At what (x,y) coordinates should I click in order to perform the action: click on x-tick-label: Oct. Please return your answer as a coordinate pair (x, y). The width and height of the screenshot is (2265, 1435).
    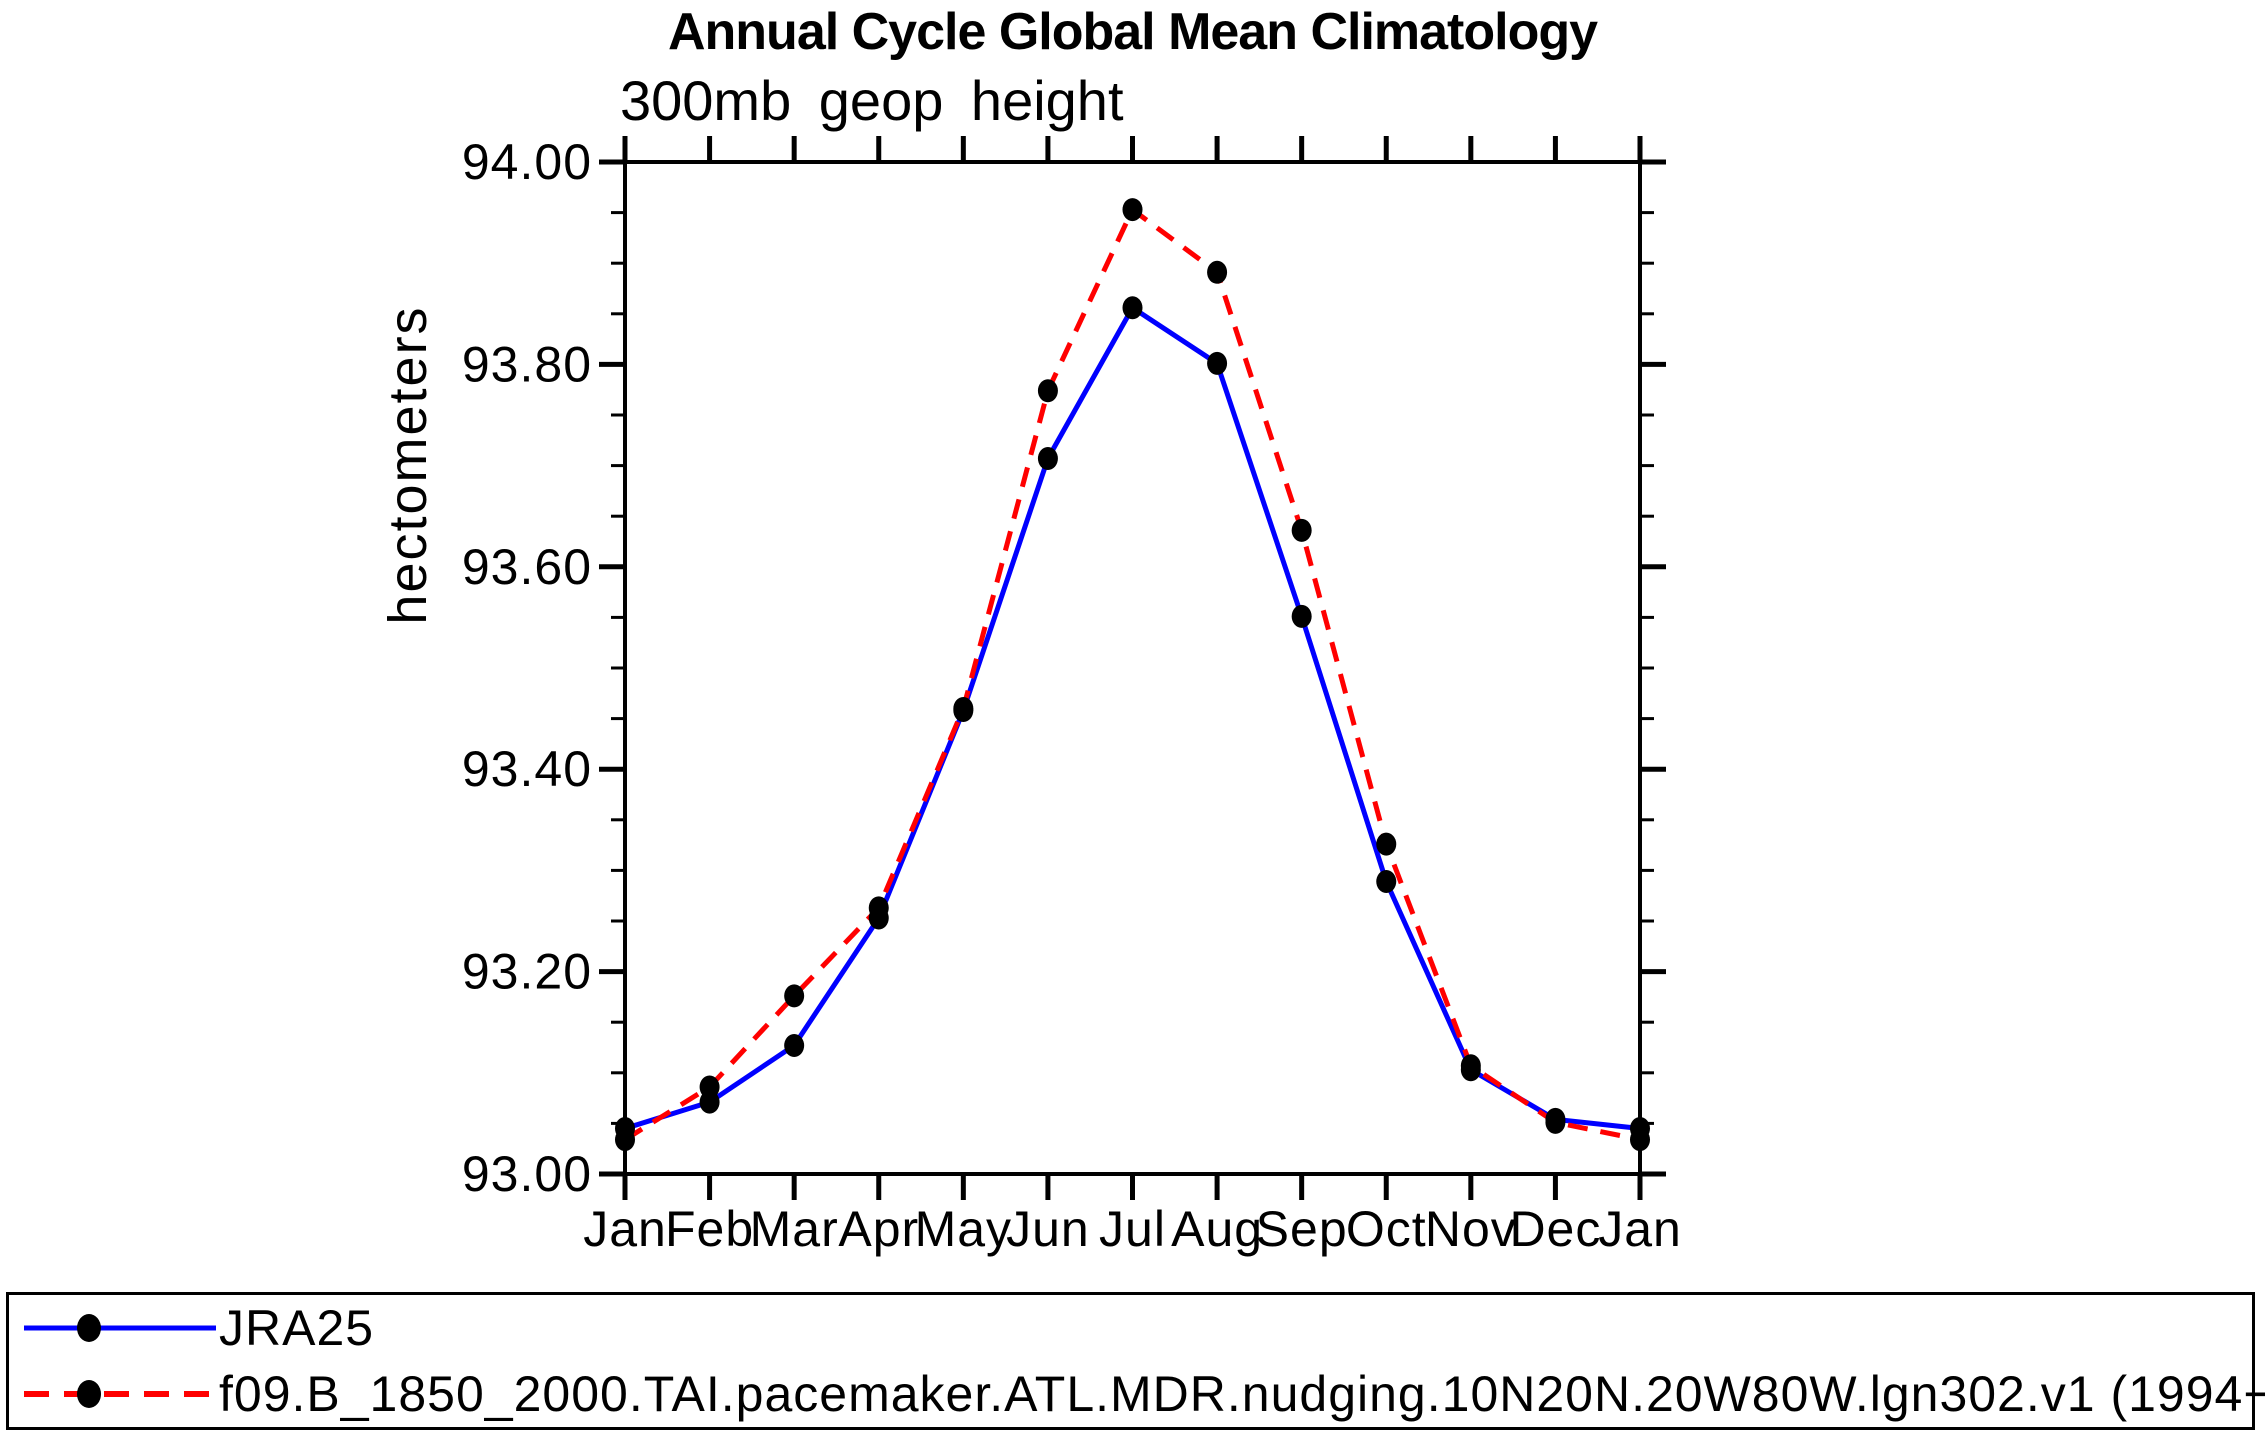
    Looking at the image, I should click on (1386, 1229).